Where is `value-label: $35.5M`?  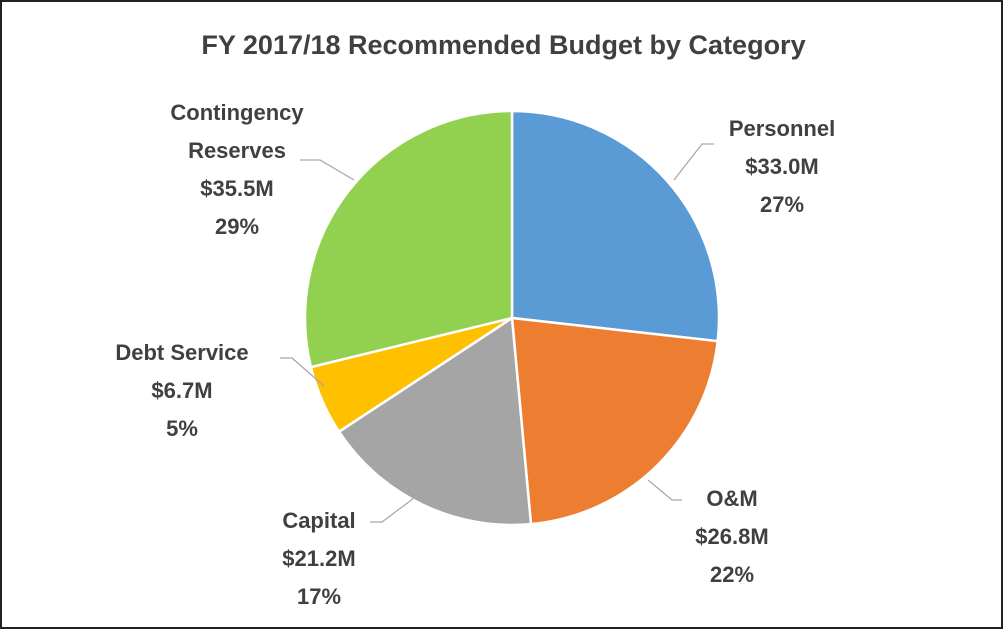 value-label: $35.5M is located at coordinates (237, 188).